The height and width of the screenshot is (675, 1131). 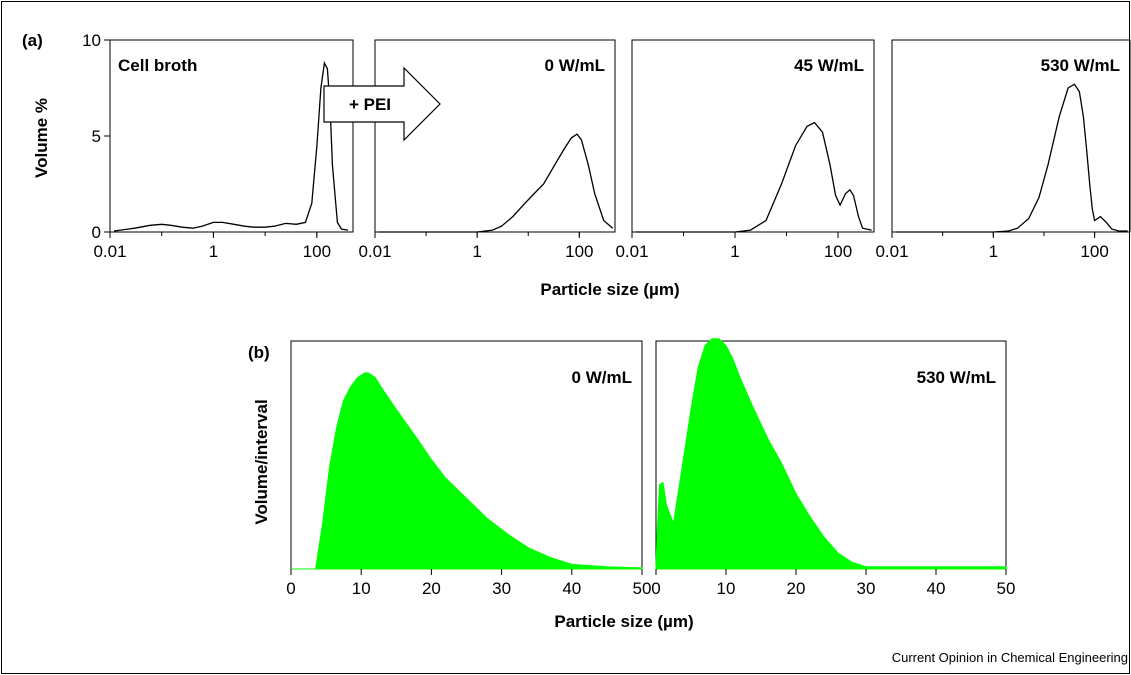 What do you see at coordinates (261, 461) in the screenshot?
I see `panel-b-ylabel: Volume/interval` at bounding box center [261, 461].